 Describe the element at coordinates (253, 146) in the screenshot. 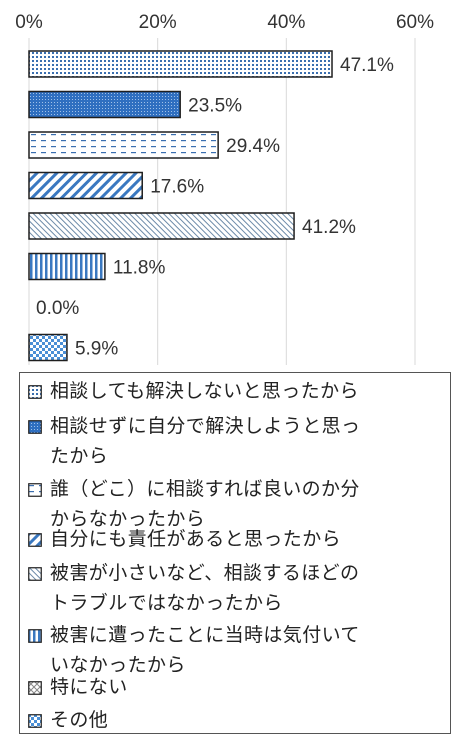

I see `data-label: 29.4%` at that location.